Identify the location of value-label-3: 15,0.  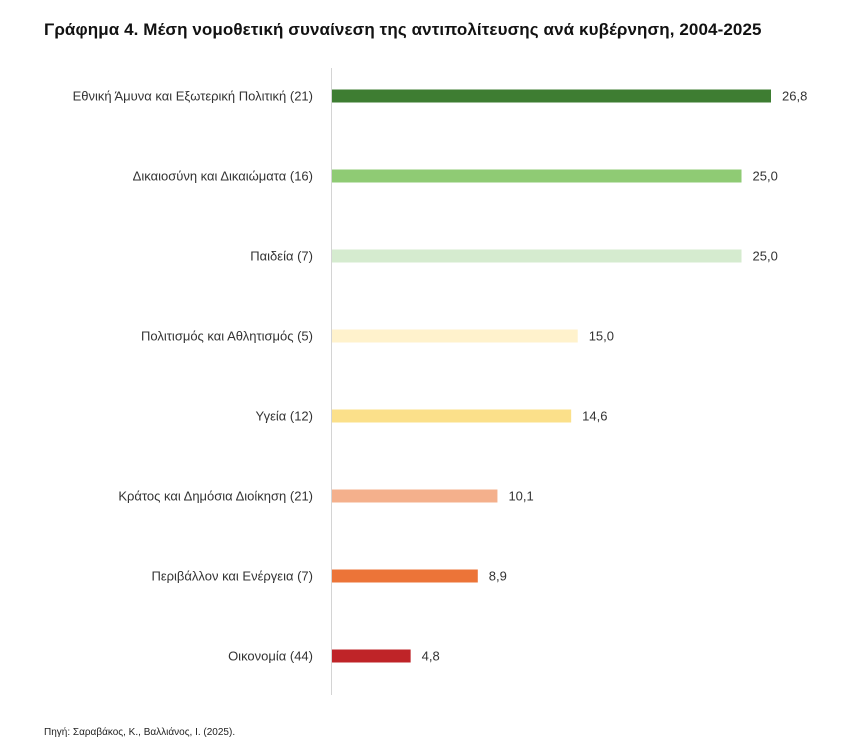
(601, 336).